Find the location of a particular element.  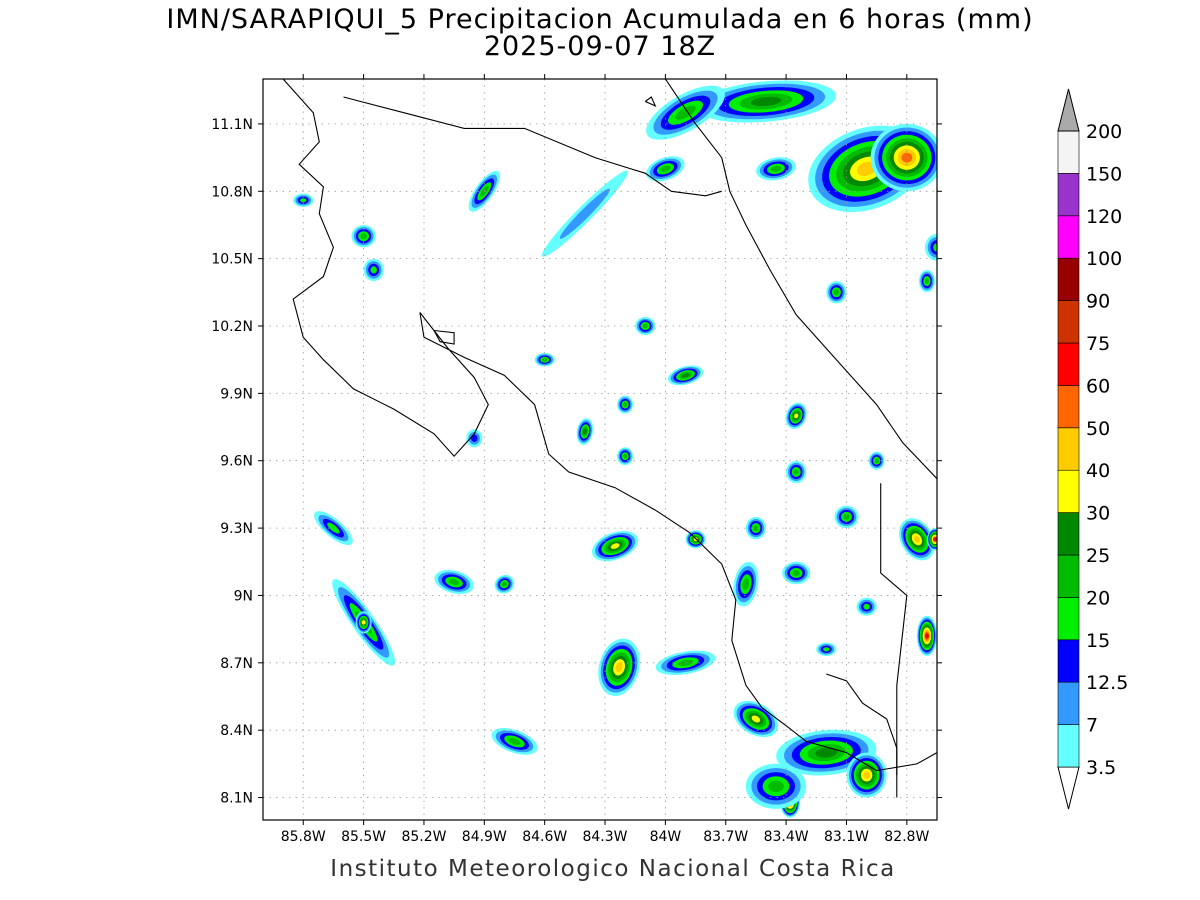

lat-tick-label: 10.5N is located at coordinates (232, 260).